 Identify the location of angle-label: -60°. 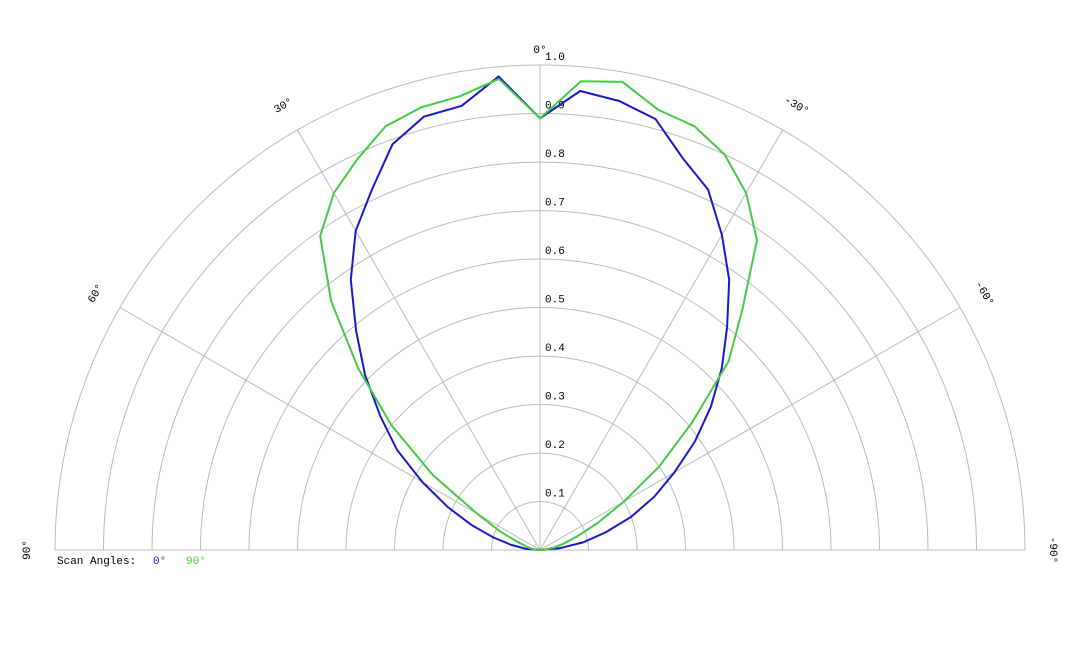
(984, 294).